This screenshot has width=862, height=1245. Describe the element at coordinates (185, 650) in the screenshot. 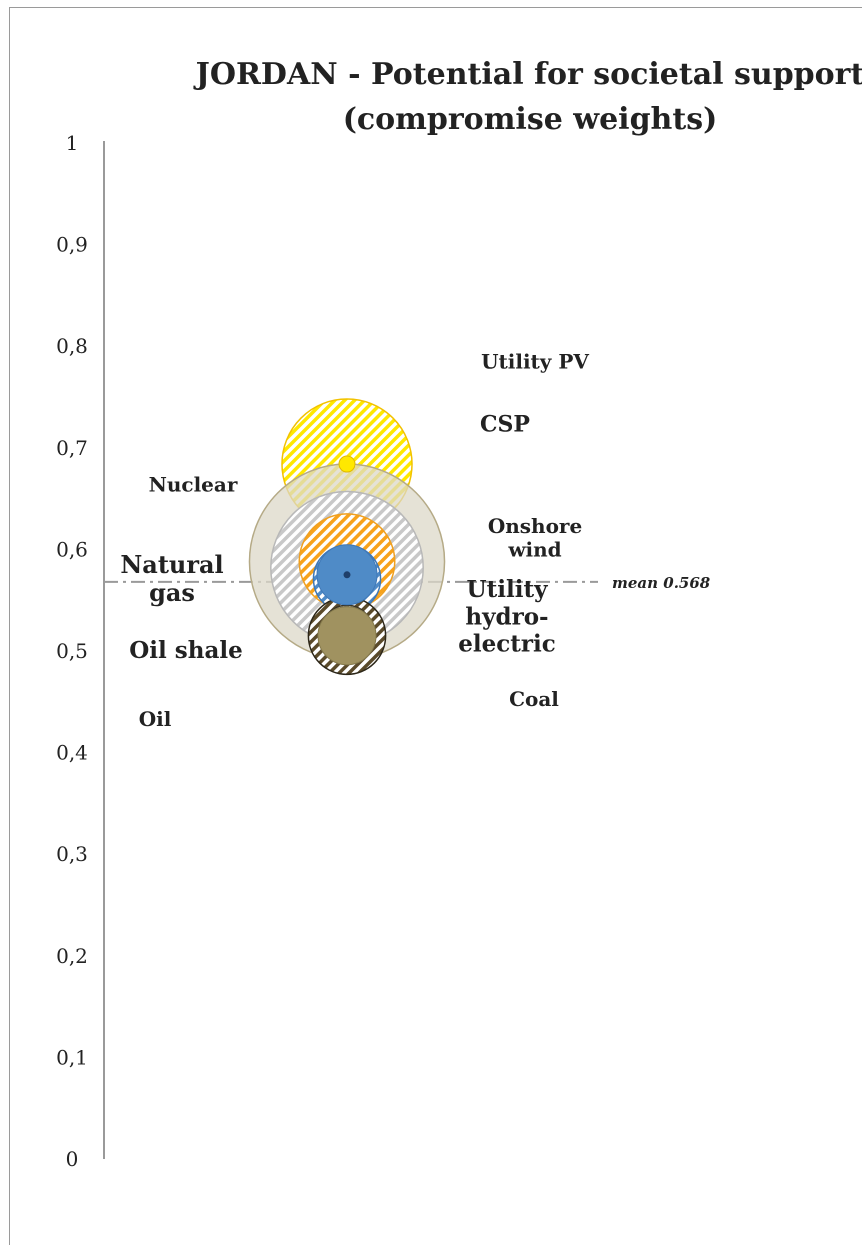

I see `label-oil-shale: Oil shale` at that location.